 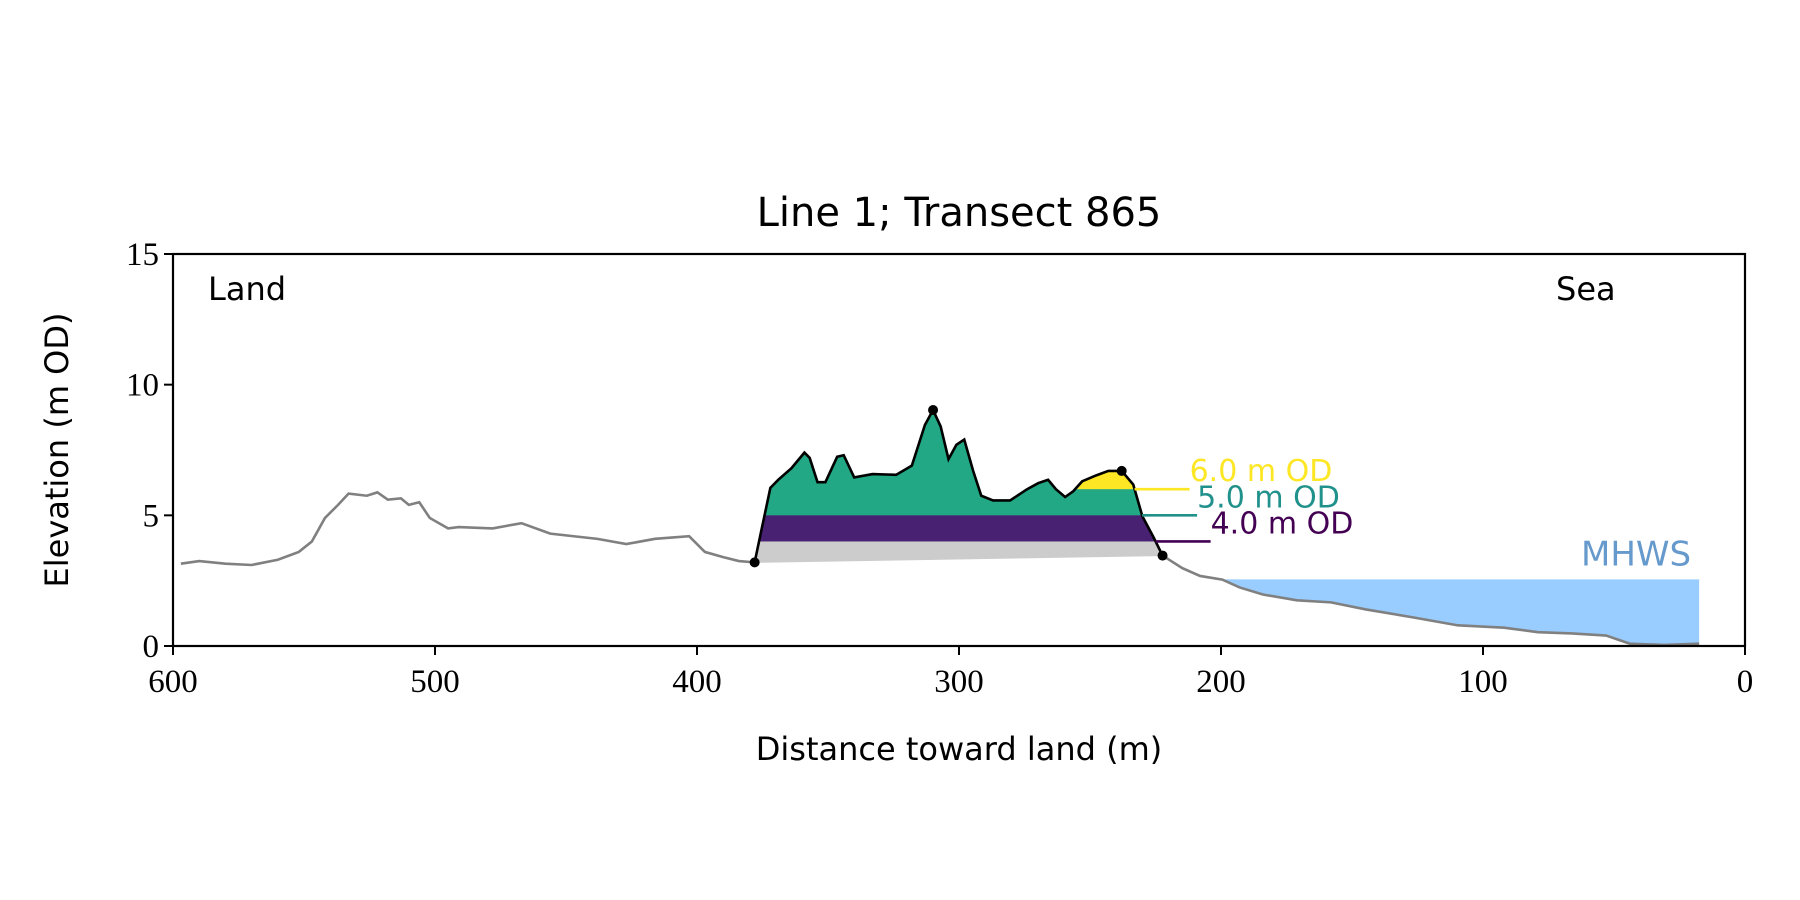 I want to click on y-tick-label: 5, so click(x=151, y=516).